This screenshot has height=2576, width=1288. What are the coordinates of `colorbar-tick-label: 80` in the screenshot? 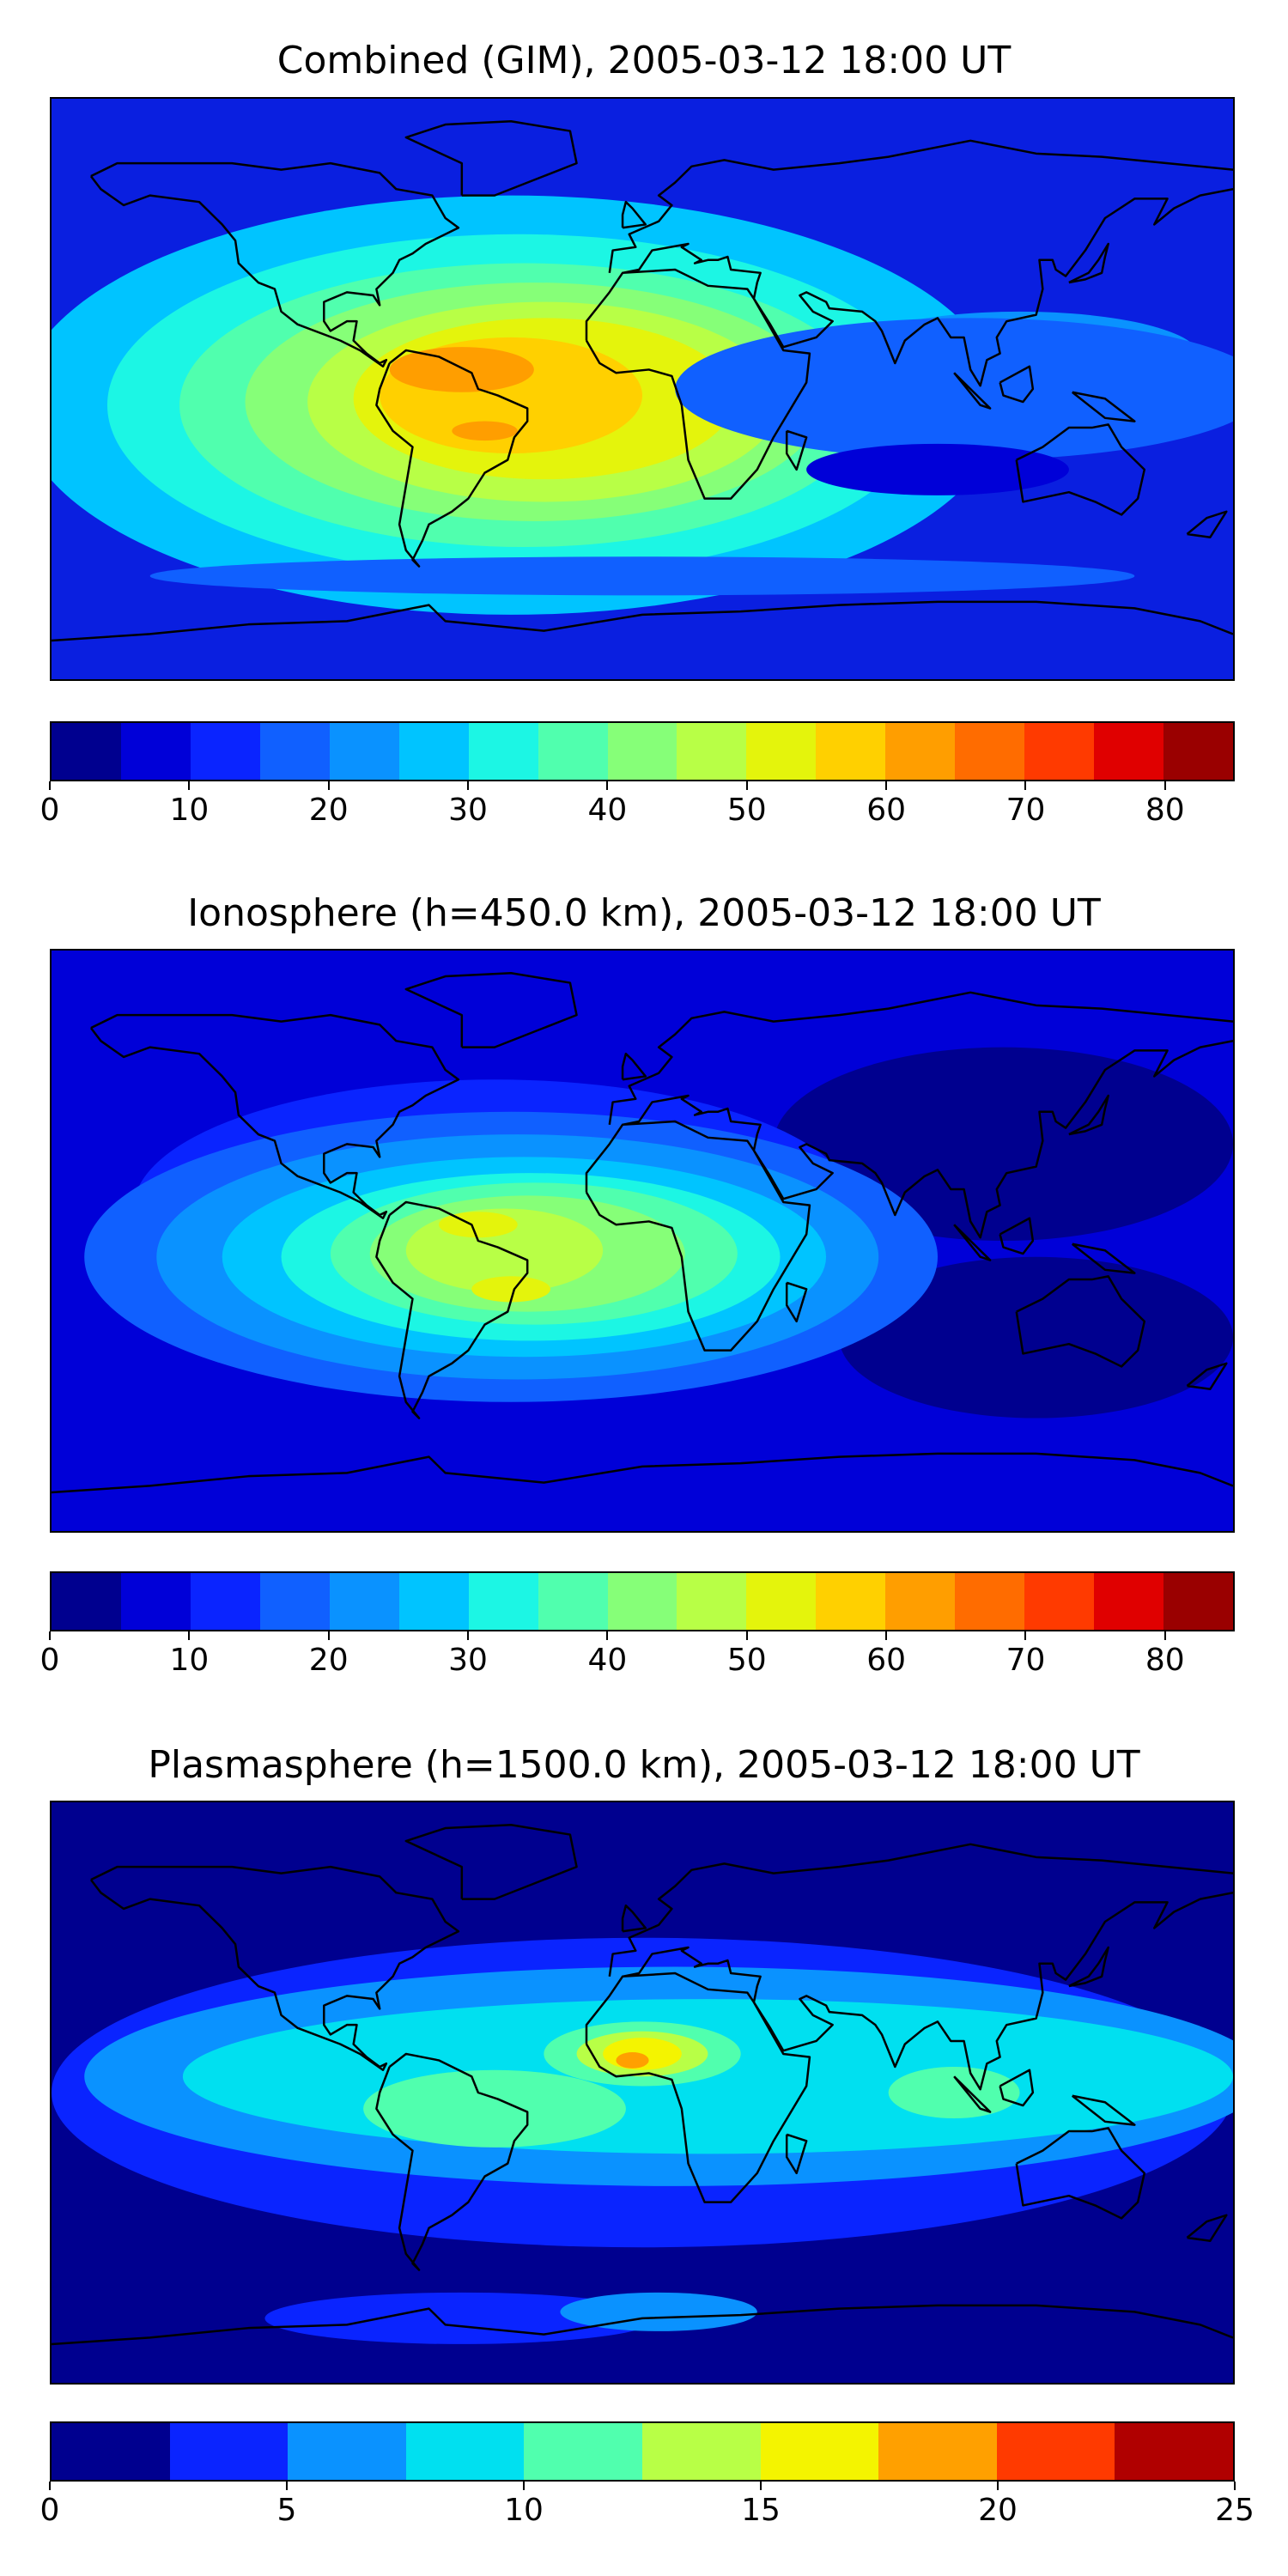 It's located at (1165, 810).